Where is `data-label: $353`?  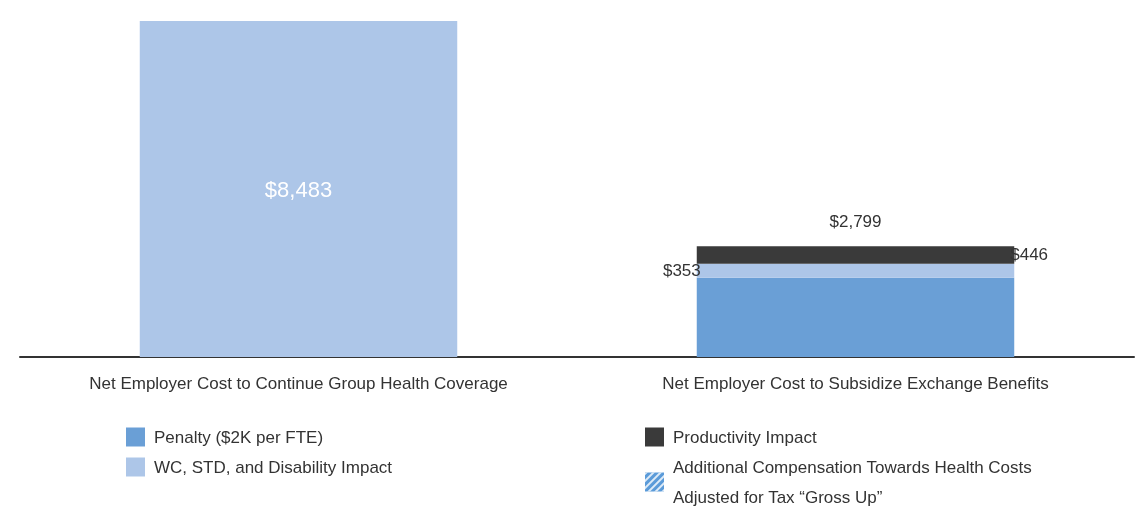
data-label: $353 is located at coordinates (681, 271).